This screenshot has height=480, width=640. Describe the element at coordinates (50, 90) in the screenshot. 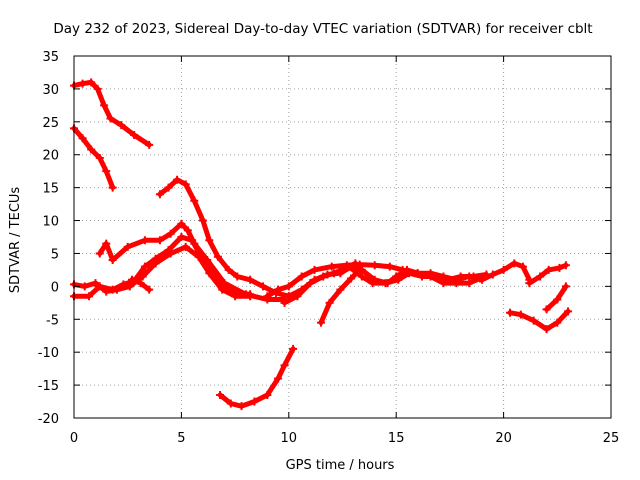

I see `y-tick-label: 30` at that location.